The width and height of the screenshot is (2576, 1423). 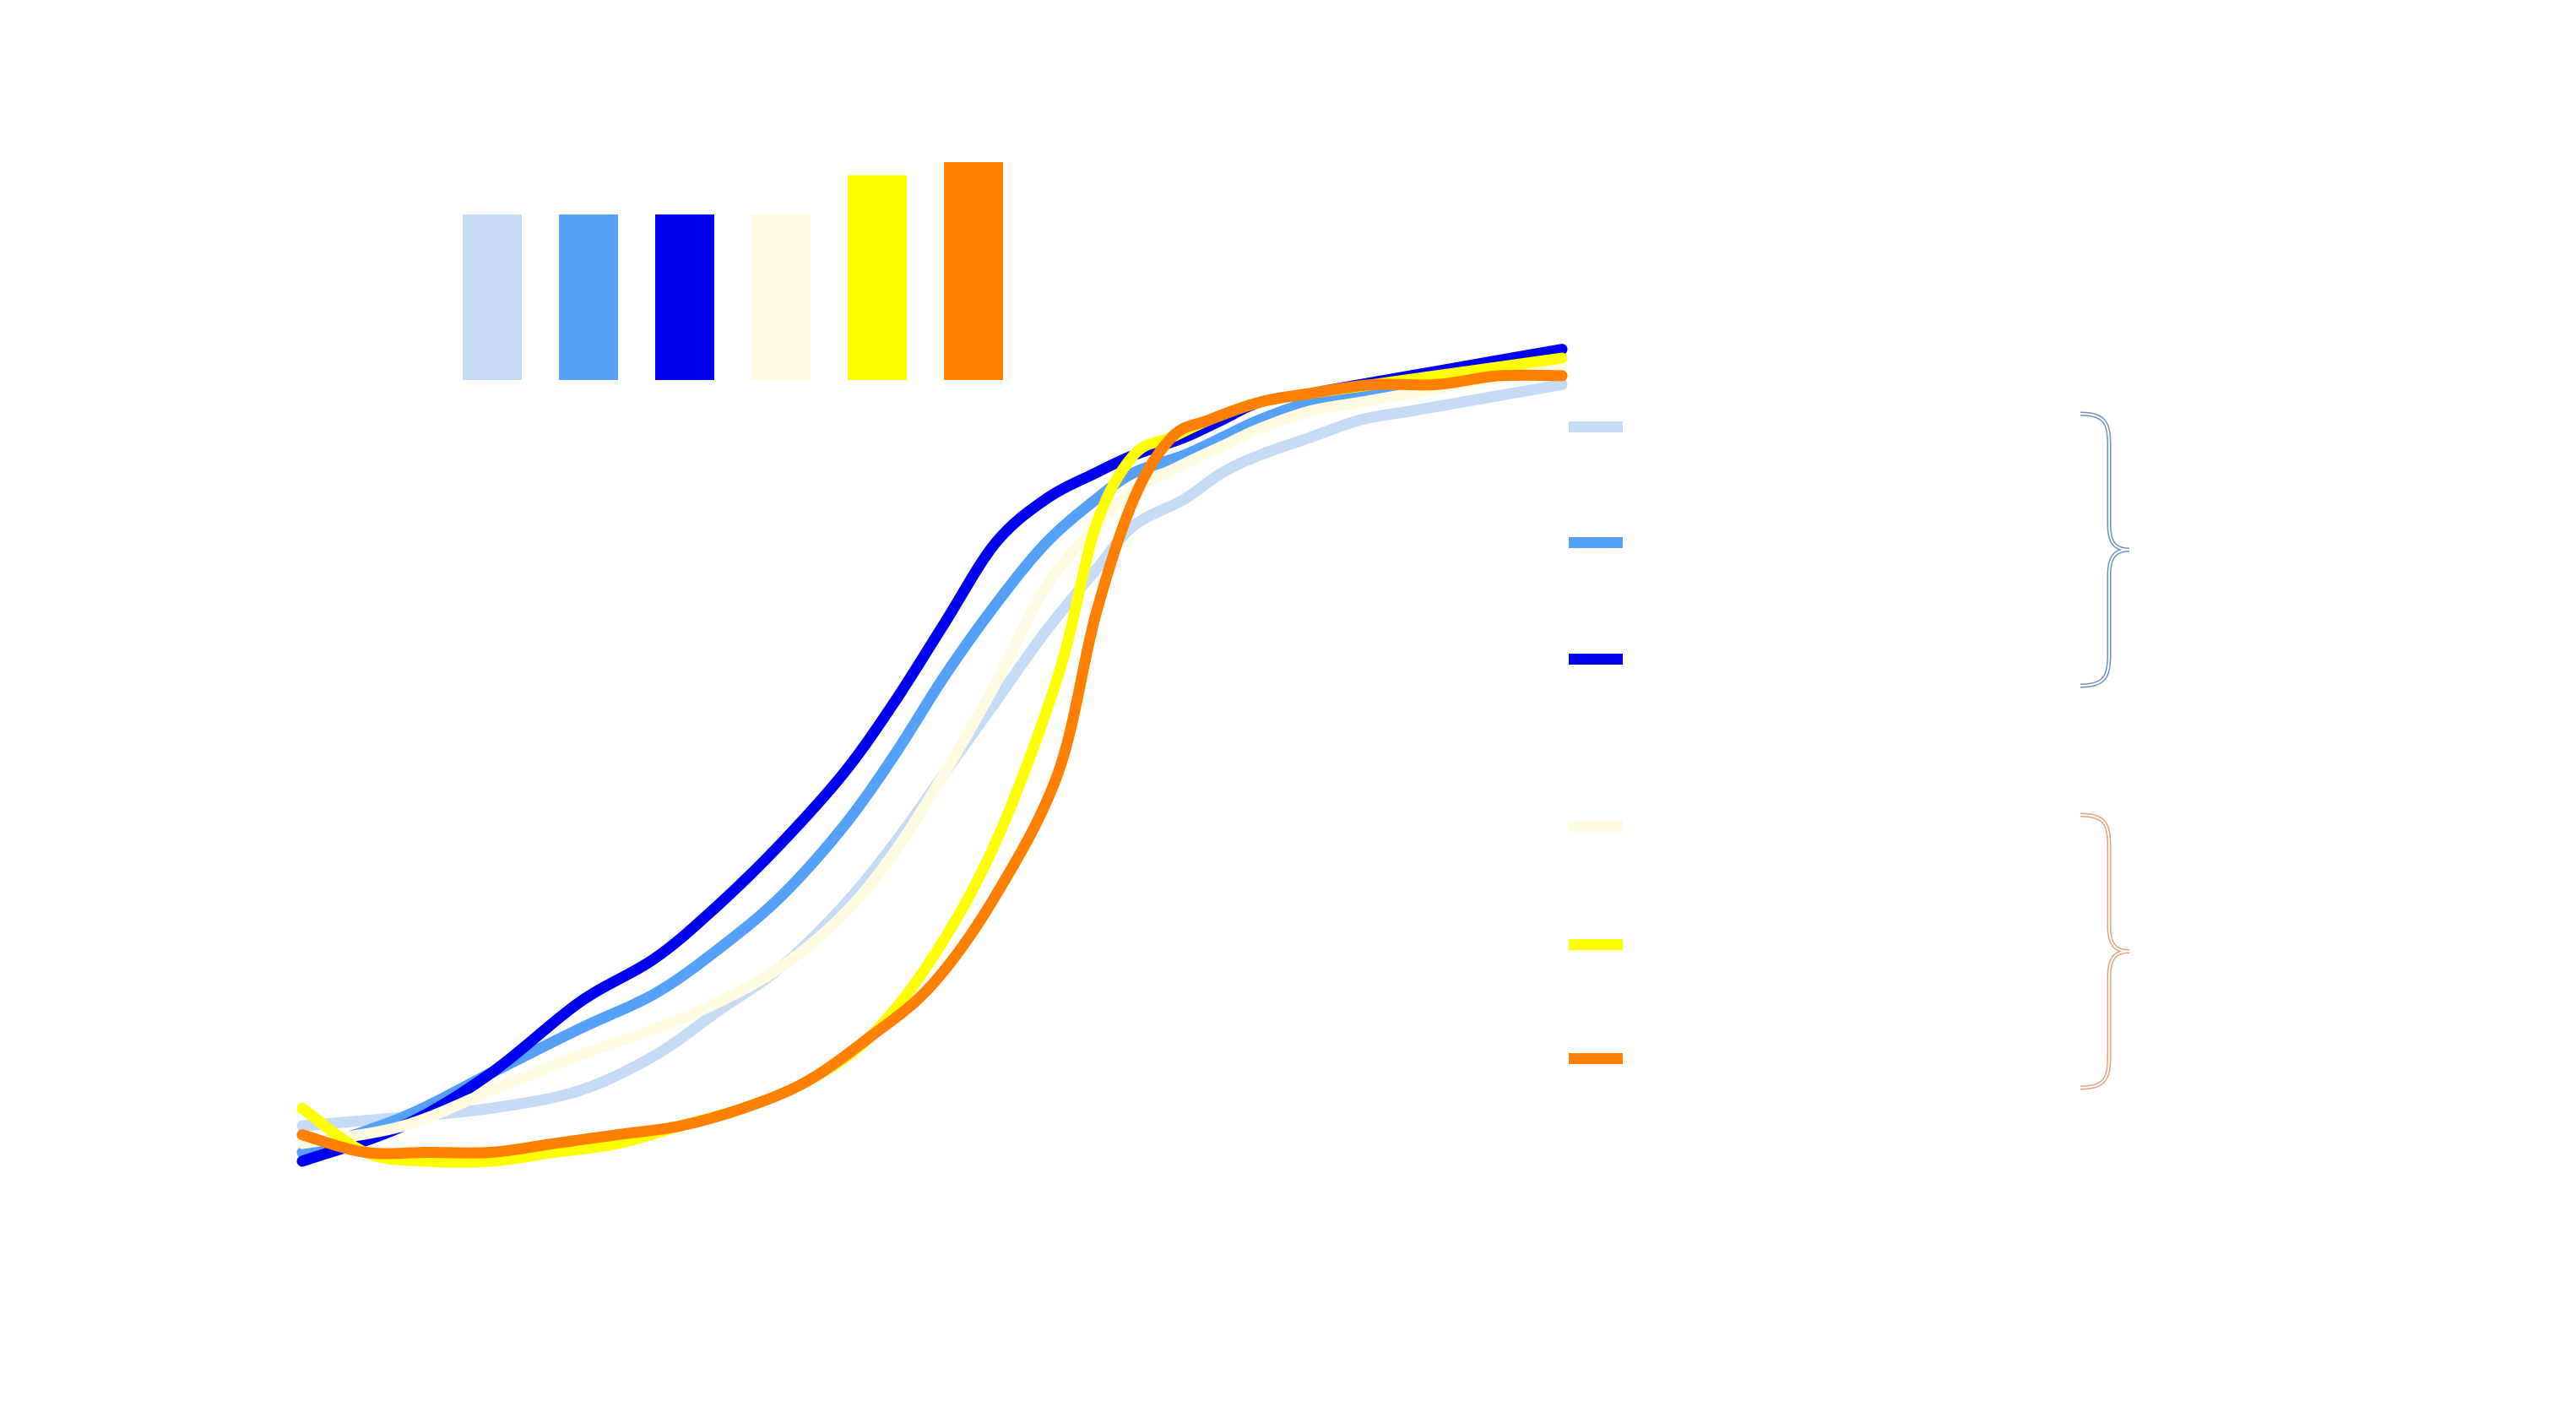 What do you see at coordinates (1596, 1059) in the screenshot?
I see `legend-swatch-f` at bounding box center [1596, 1059].